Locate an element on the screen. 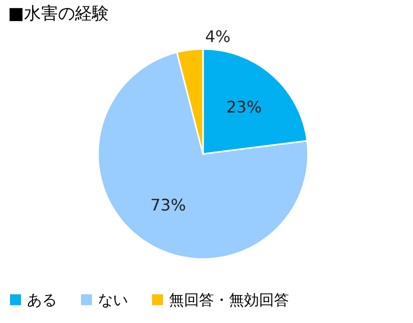 The height and width of the screenshot is (323, 413). data-label: 73% is located at coordinates (168, 204).